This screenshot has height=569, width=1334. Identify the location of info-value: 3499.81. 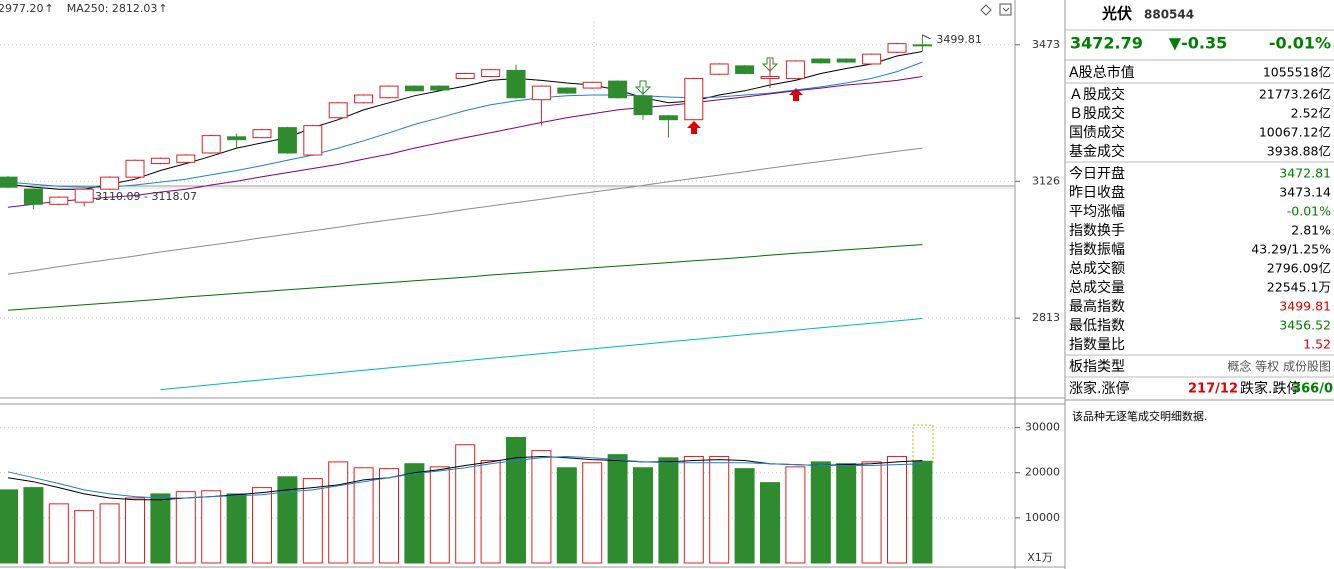
(1305, 306).